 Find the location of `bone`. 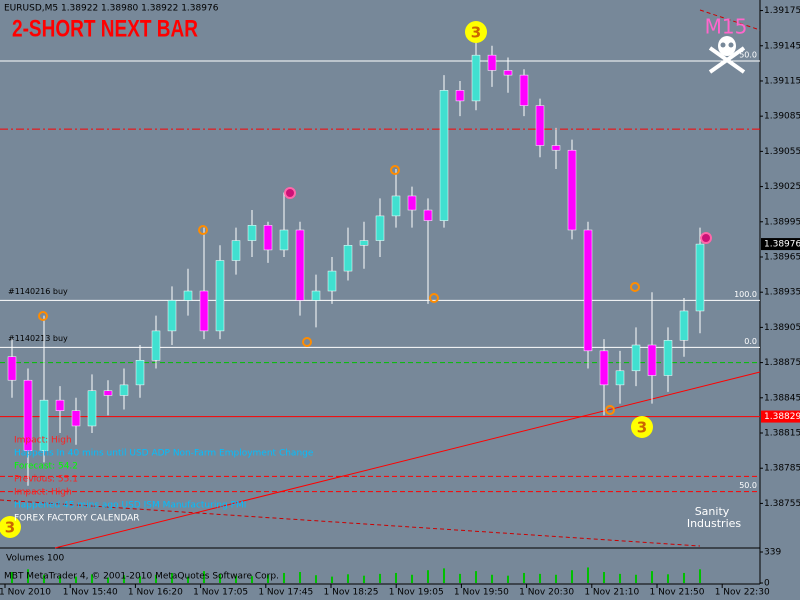

bone is located at coordinates (727, 60).